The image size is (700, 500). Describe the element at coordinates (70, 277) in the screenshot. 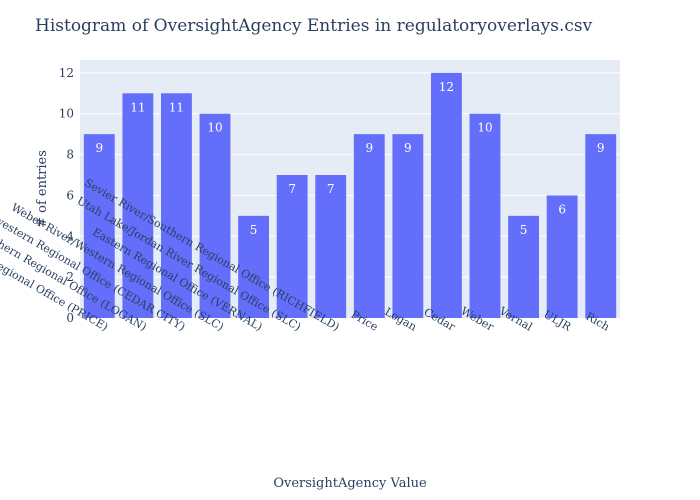

I see `y-tick-label: 2` at that location.